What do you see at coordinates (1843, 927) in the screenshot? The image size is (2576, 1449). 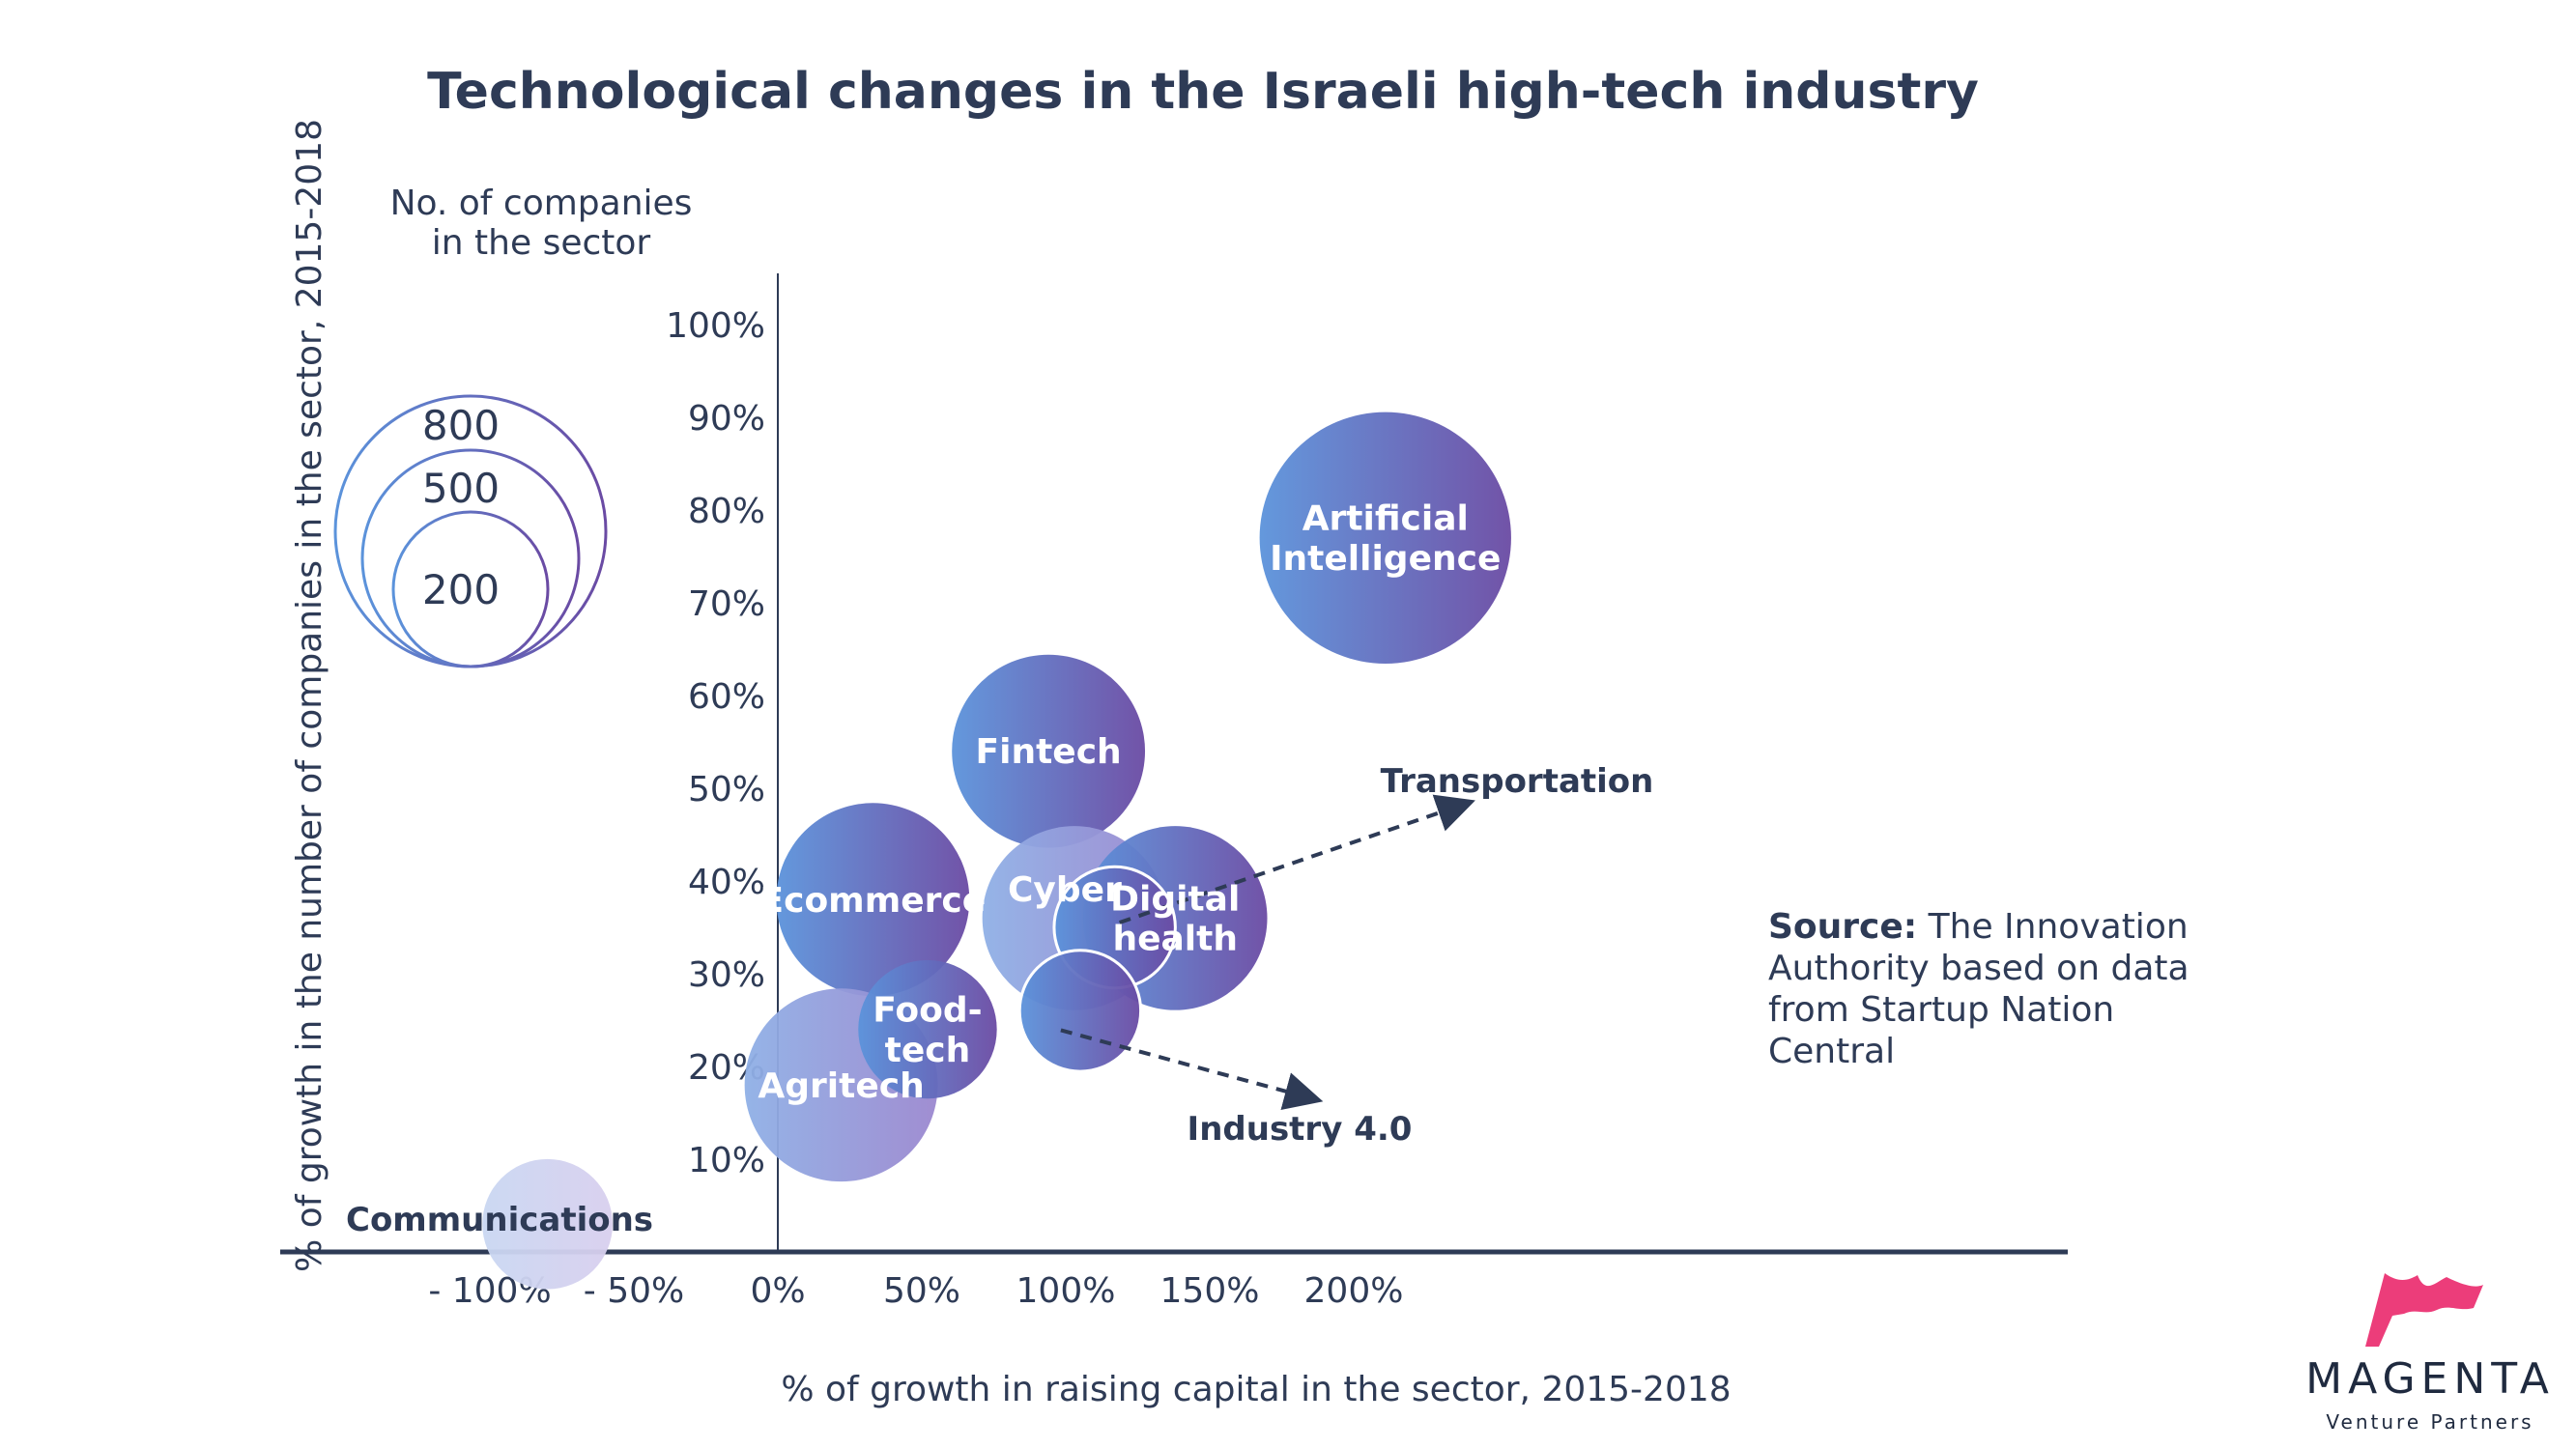 I see `source-bold-label: Source:` at bounding box center [1843, 927].